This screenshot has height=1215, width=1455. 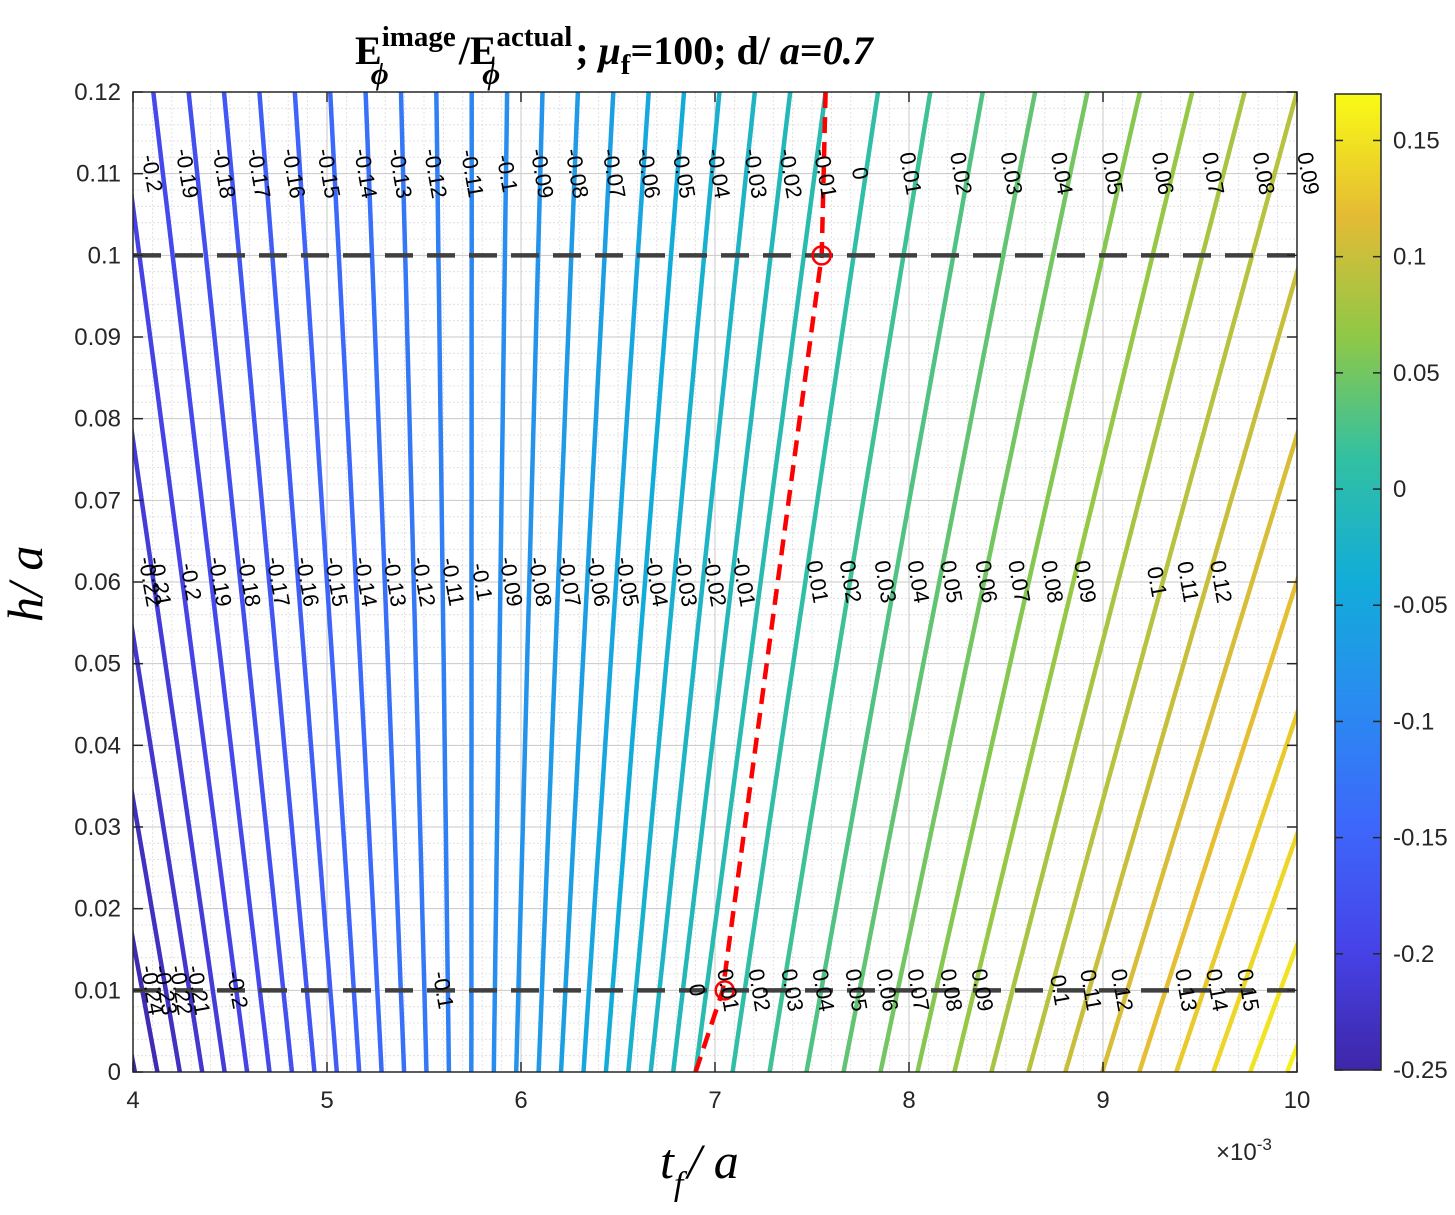 I want to click on title-slash: /, so click(x=464, y=50).